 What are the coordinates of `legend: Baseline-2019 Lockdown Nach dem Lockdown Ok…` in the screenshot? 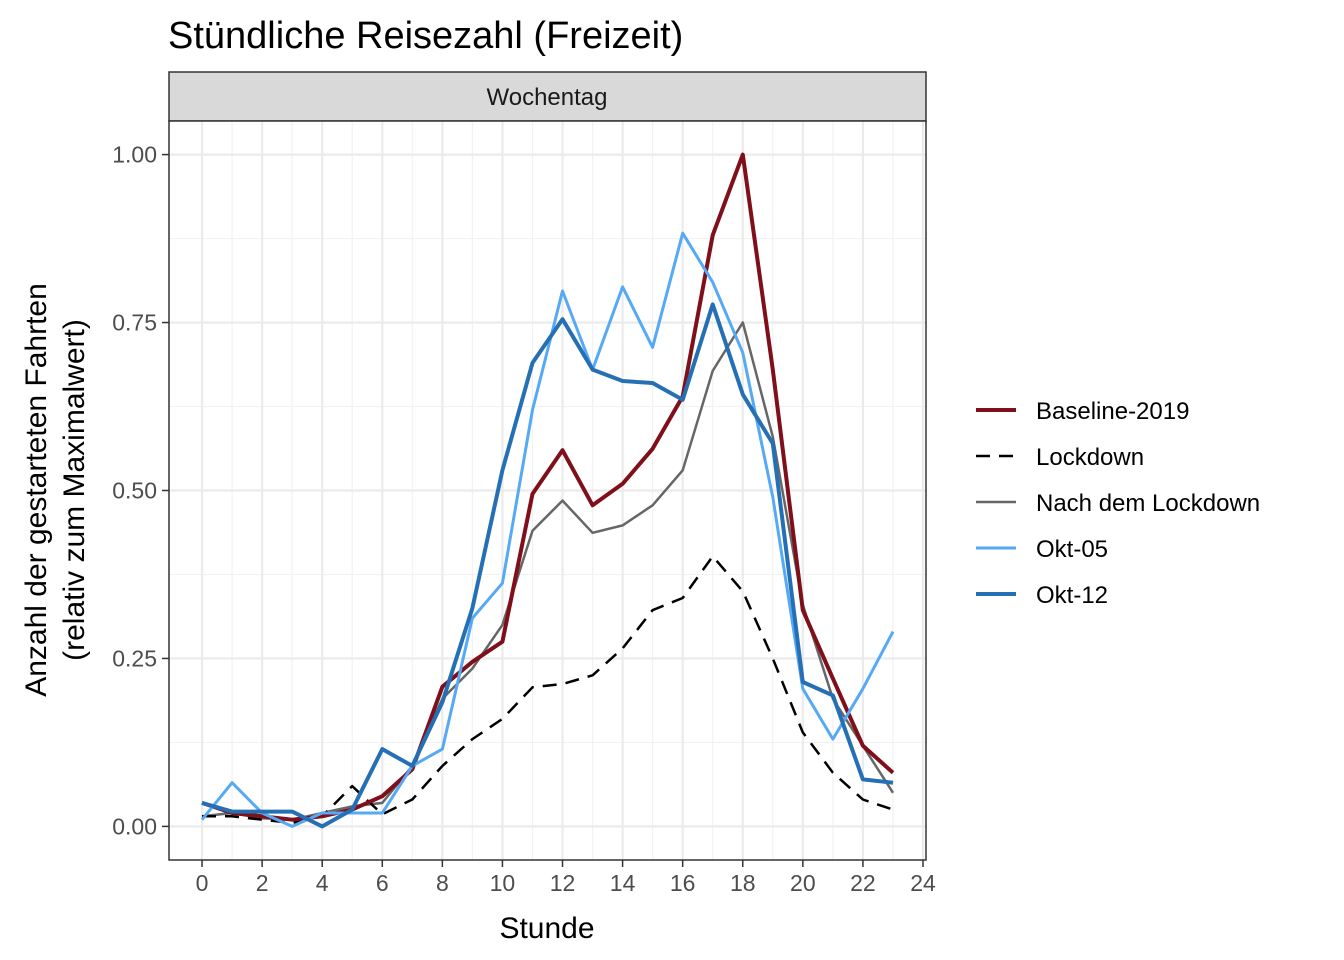 It's located at (1118, 503).